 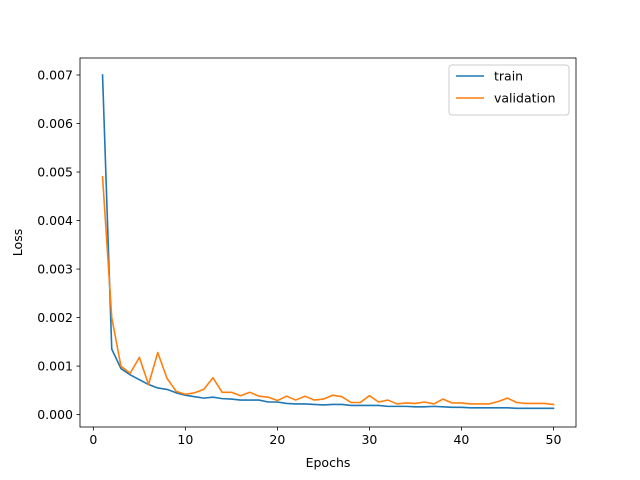 What do you see at coordinates (58, 244) in the screenshot?
I see `y-axis-ticks: 0.000 0.001 0.002 0.003 0.004 0.005 0.006 0.007` at bounding box center [58, 244].